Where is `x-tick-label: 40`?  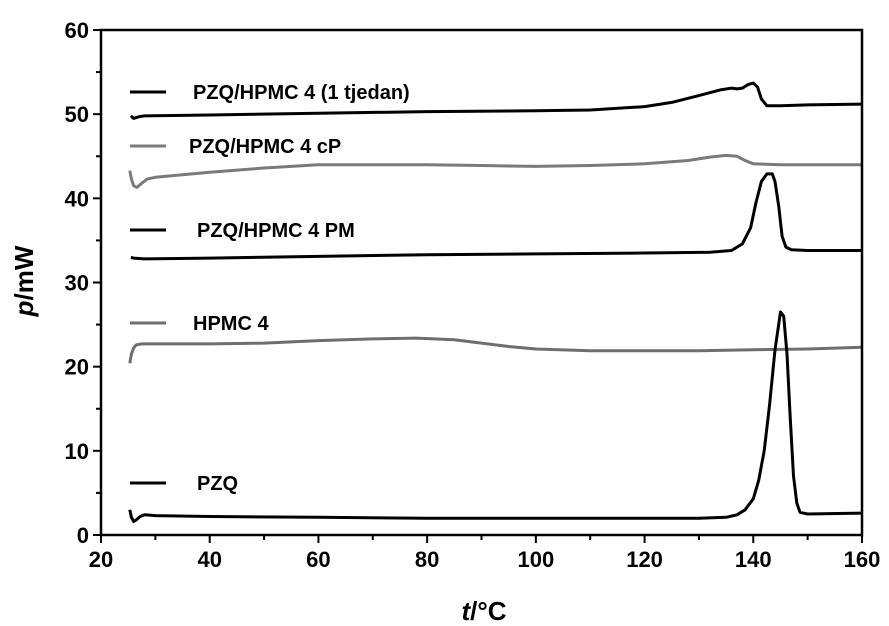
x-tick-label: 40 is located at coordinates (209, 559).